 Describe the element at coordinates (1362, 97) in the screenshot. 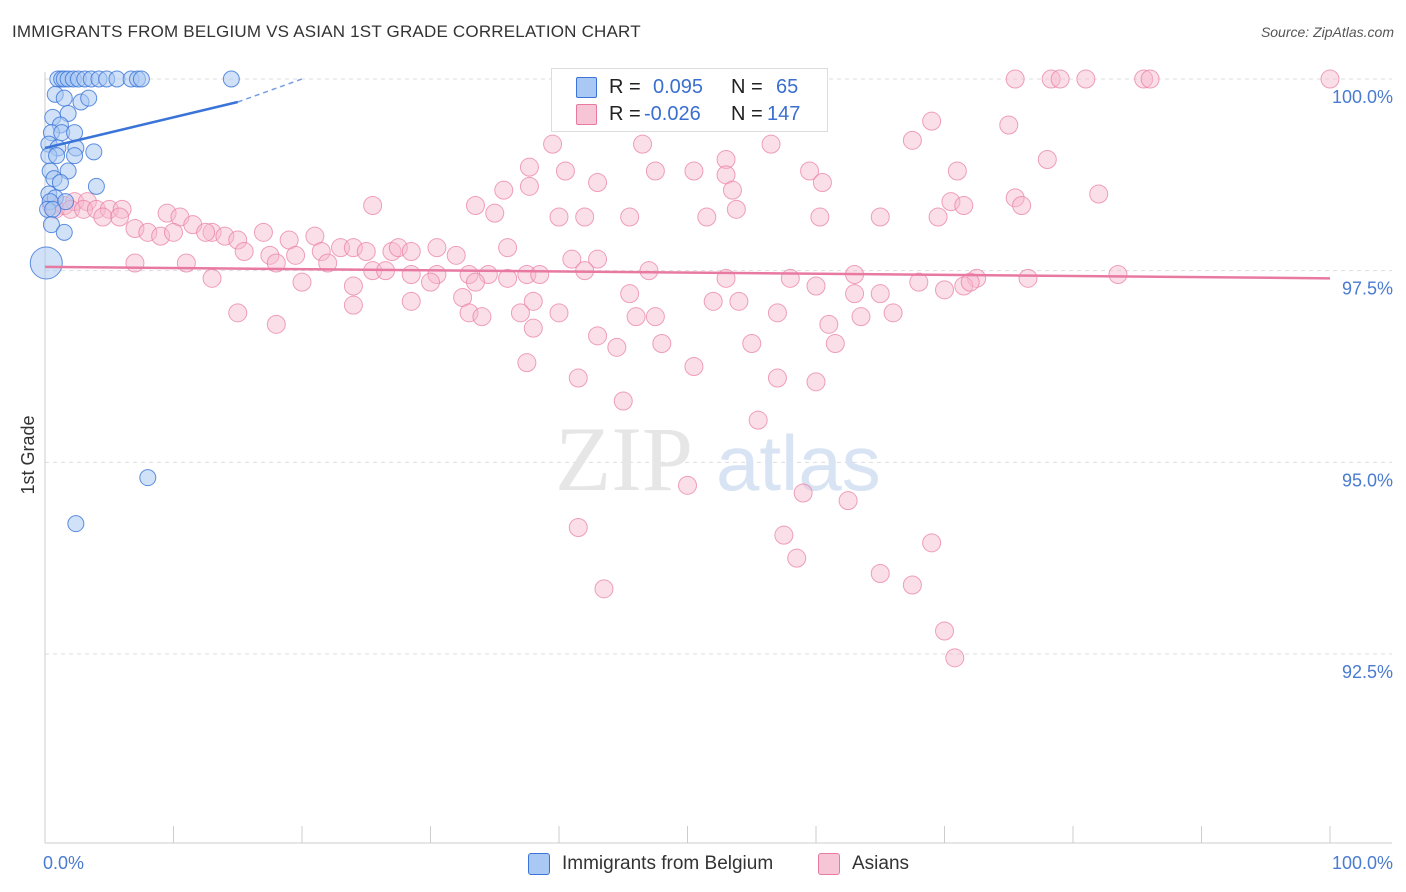

I see `y-tick-label: 100.0%` at that location.